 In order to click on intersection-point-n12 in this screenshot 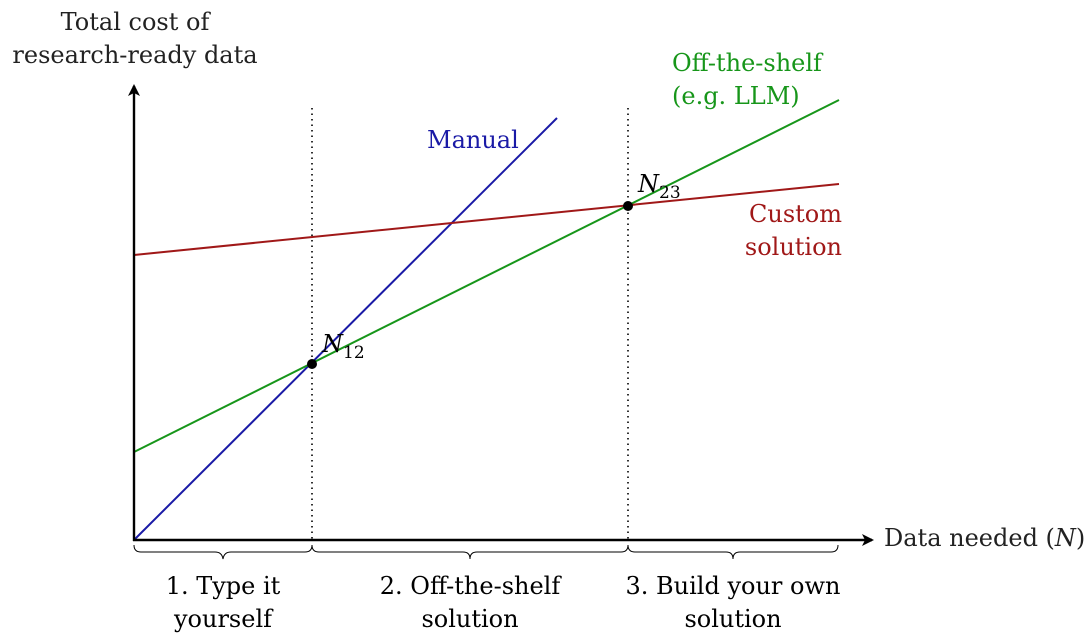, I will do `click(312, 364)`.